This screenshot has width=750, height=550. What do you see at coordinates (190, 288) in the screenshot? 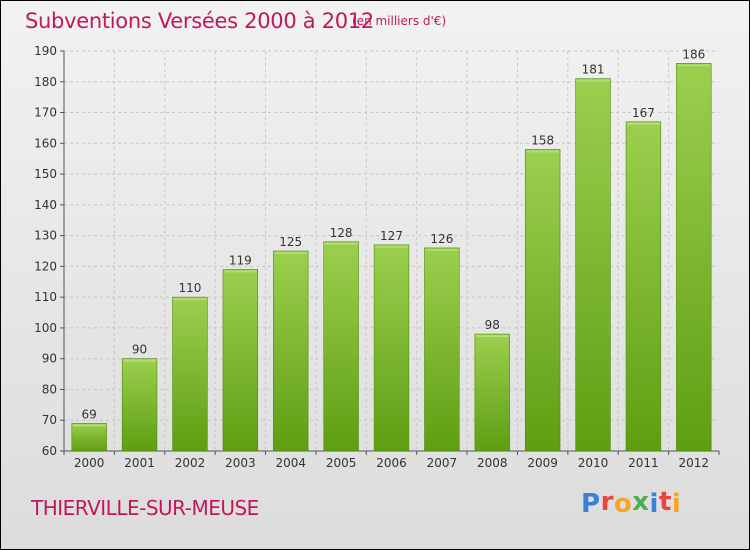
I see `bar-value-label: 110` at bounding box center [190, 288].